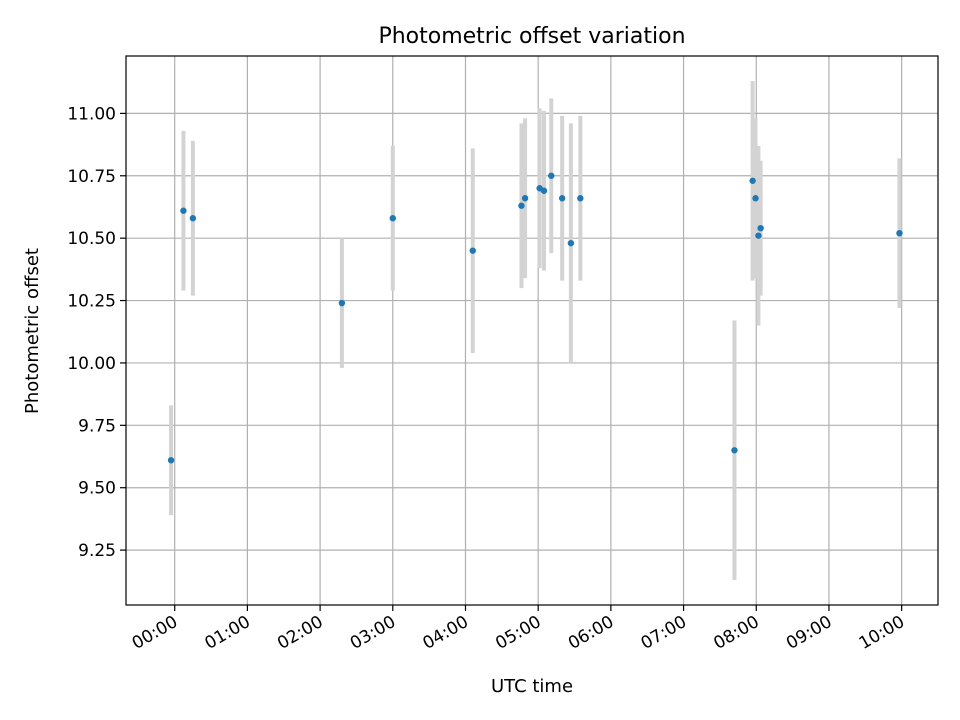 The image size is (960, 720). What do you see at coordinates (518, 633) in the screenshot?
I see `x-tick-label: 05:00` at bounding box center [518, 633].